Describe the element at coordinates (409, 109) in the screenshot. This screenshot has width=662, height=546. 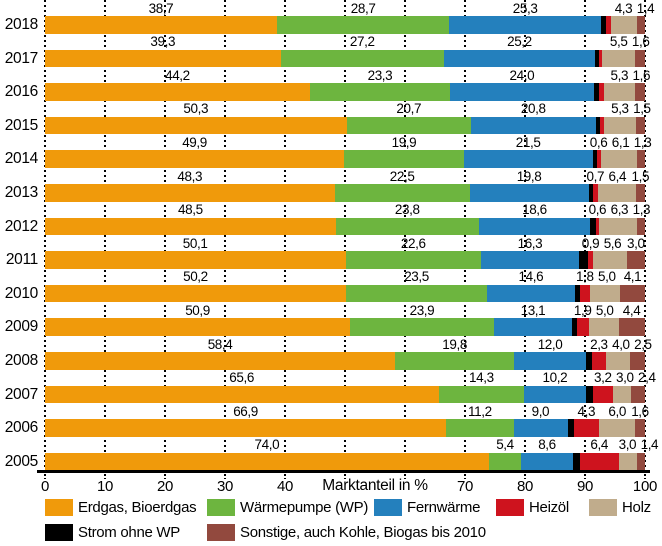
I see `value-label: 20,7` at that location.